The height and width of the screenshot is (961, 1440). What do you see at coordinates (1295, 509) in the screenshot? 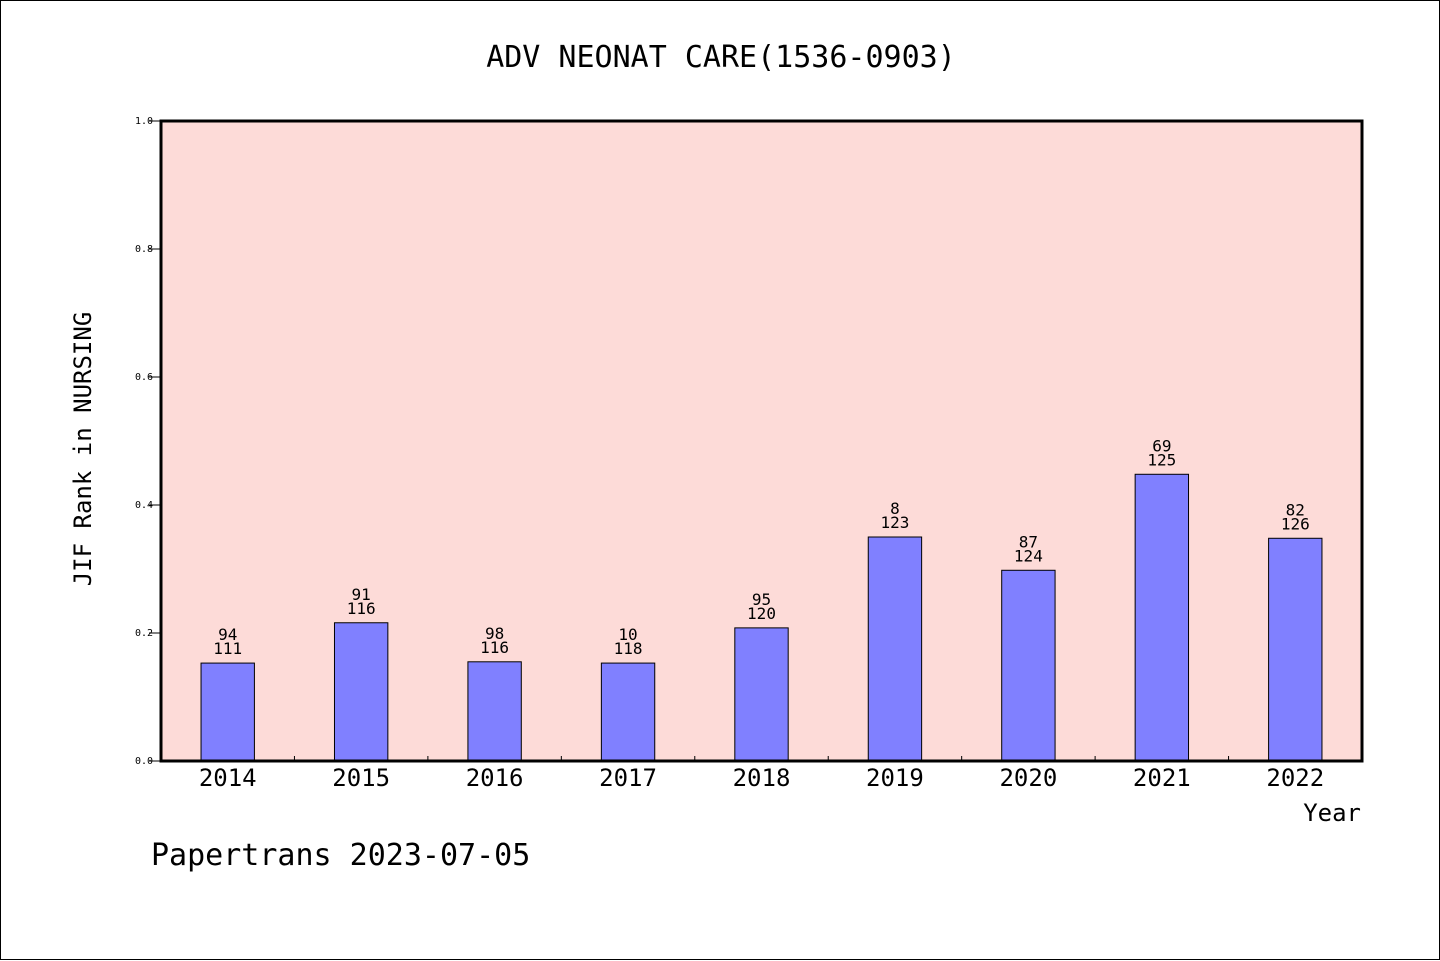
I see `bar-rank-label-2022: 82` at bounding box center [1295, 509].